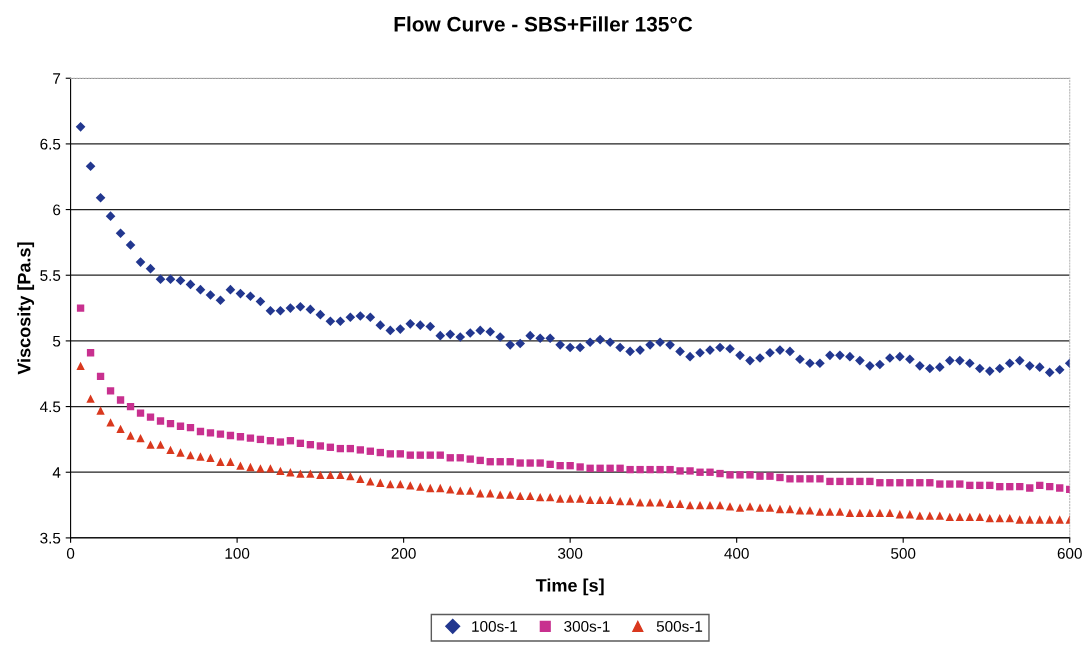 The height and width of the screenshot is (652, 1086). I want to click on x-tick-label: 400, so click(736, 553).